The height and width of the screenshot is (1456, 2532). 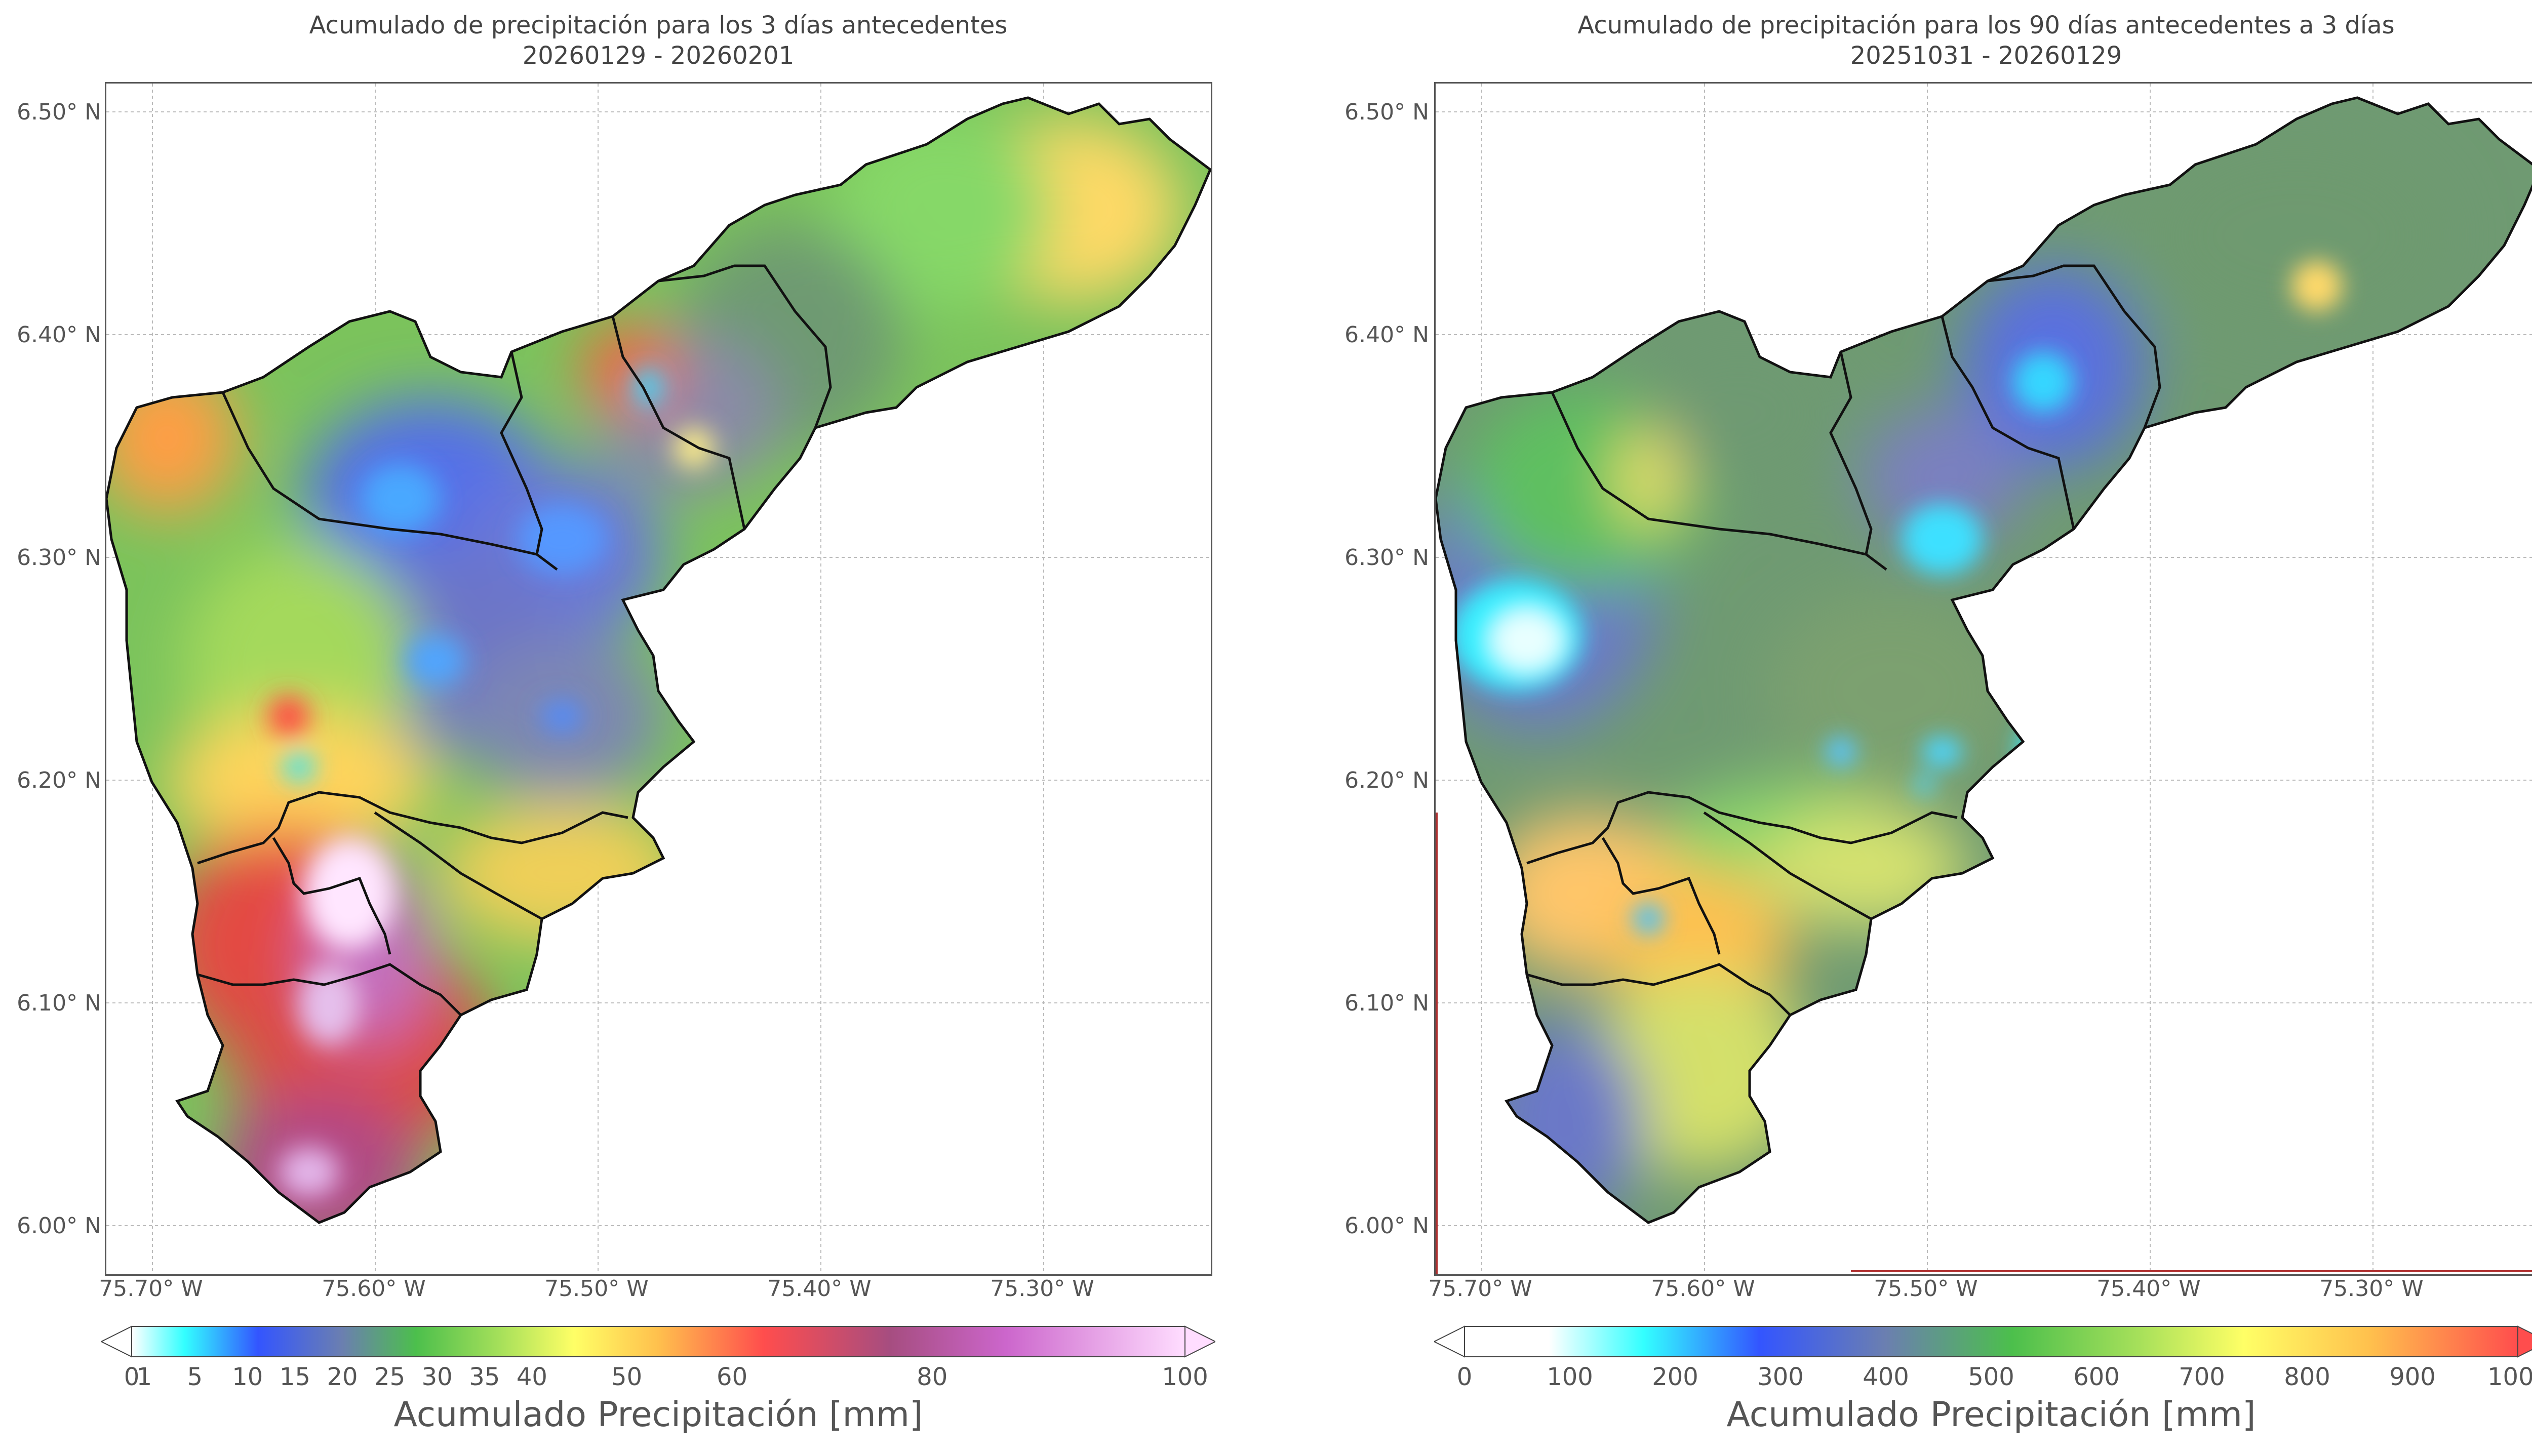 What do you see at coordinates (1703, 1289) in the screenshot?
I see `right-xtick-label: 75.60° W` at bounding box center [1703, 1289].